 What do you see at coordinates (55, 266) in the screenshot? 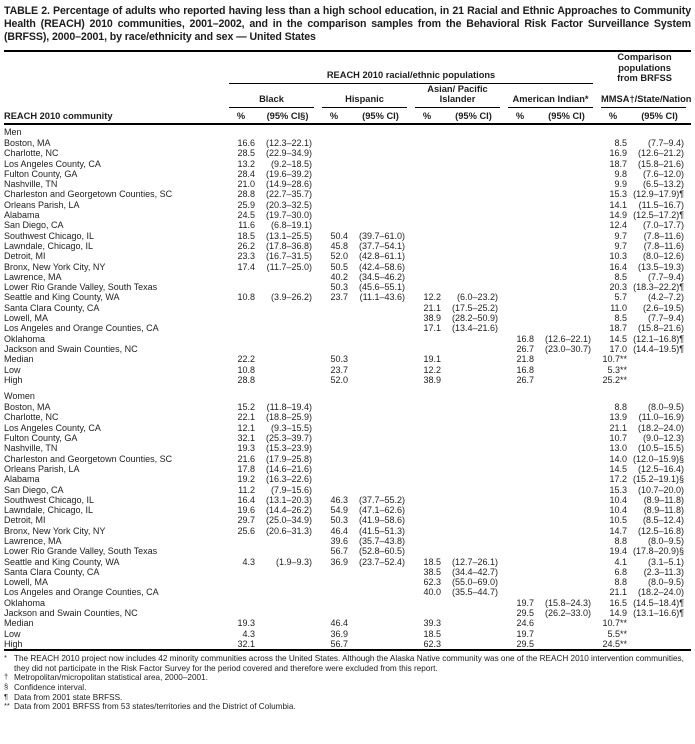
I see `community-cell: Bronx, New York City, NY` at bounding box center [55, 266].